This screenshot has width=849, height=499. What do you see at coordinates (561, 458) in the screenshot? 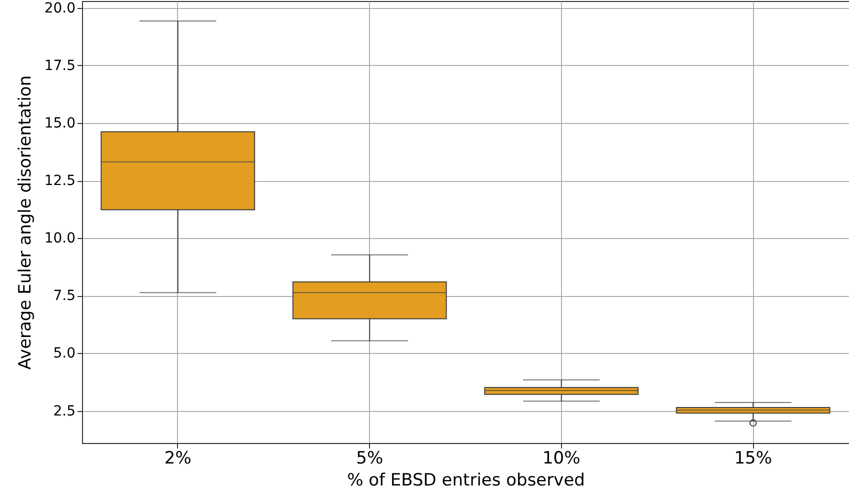
I see `x-tick-label: 10%` at bounding box center [561, 458].